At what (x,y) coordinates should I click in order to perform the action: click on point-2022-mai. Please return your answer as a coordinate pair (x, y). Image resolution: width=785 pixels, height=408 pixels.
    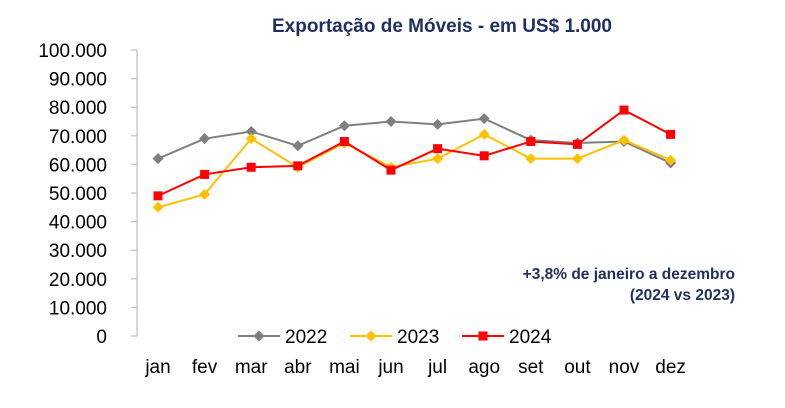
    Looking at the image, I should click on (344, 126).